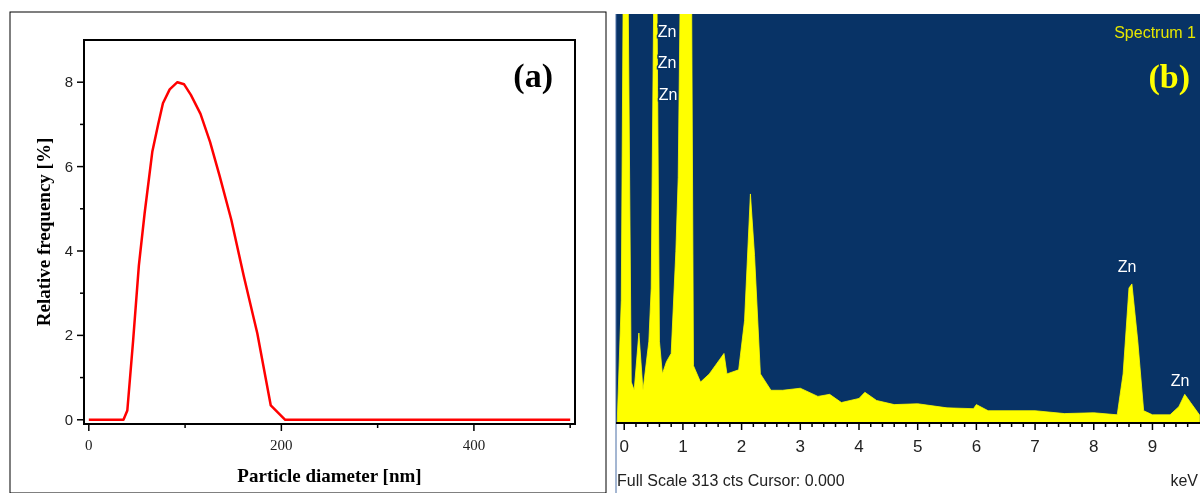 The width and height of the screenshot is (1200, 493). I want to click on x-tick-label: 5, so click(917, 446).